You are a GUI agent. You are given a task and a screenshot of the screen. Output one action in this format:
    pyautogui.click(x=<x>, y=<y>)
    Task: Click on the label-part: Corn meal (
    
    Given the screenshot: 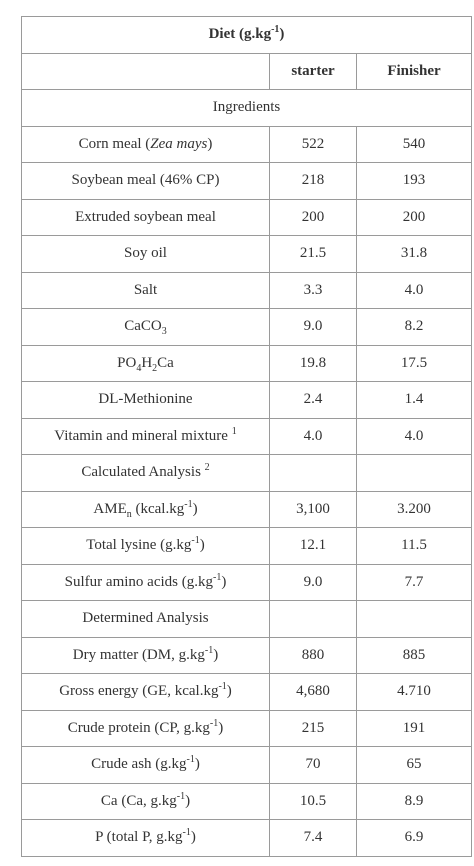 What is the action you would take?
    pyautogui.click(x=114, y=143)
    